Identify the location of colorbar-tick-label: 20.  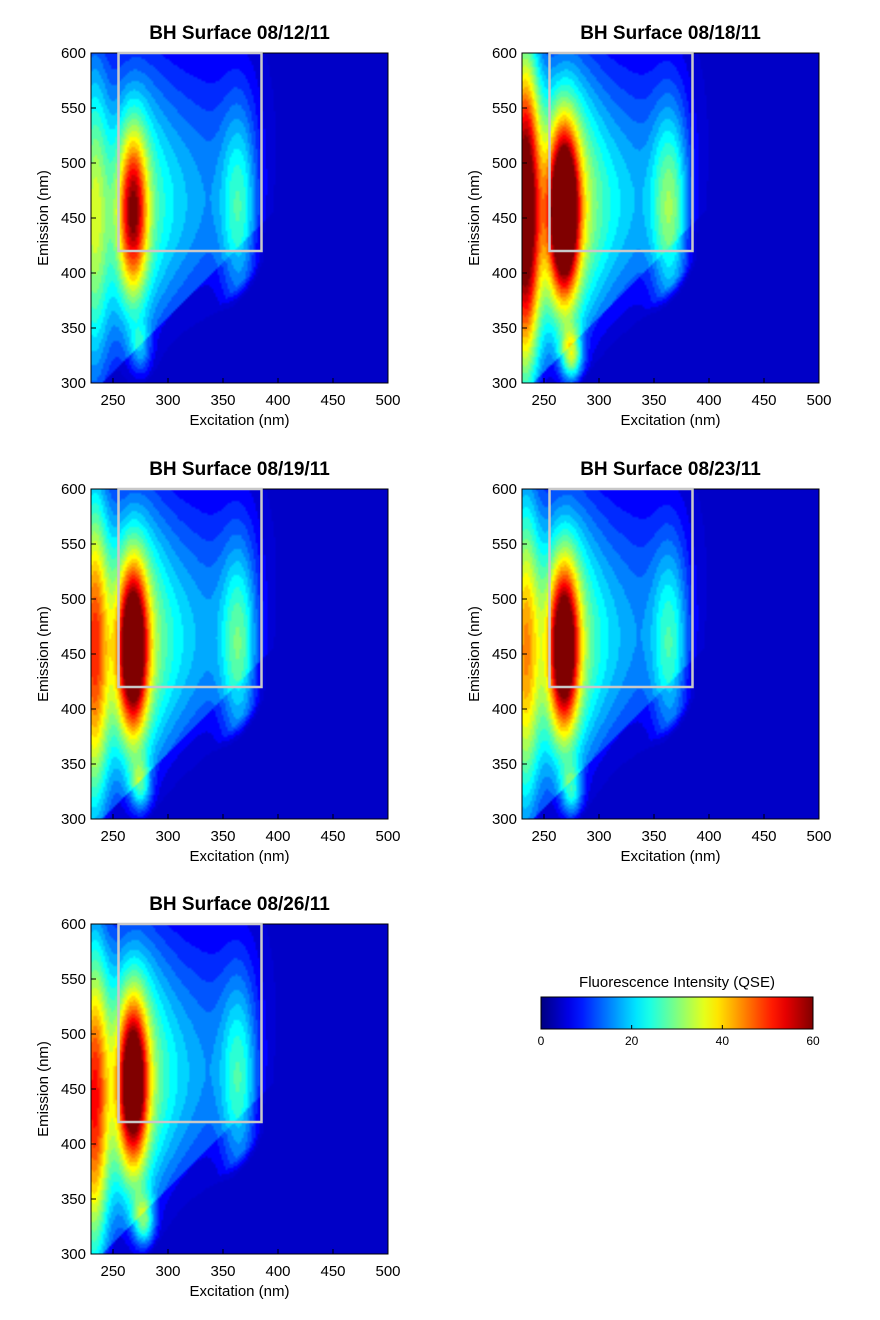
(632, 1041).